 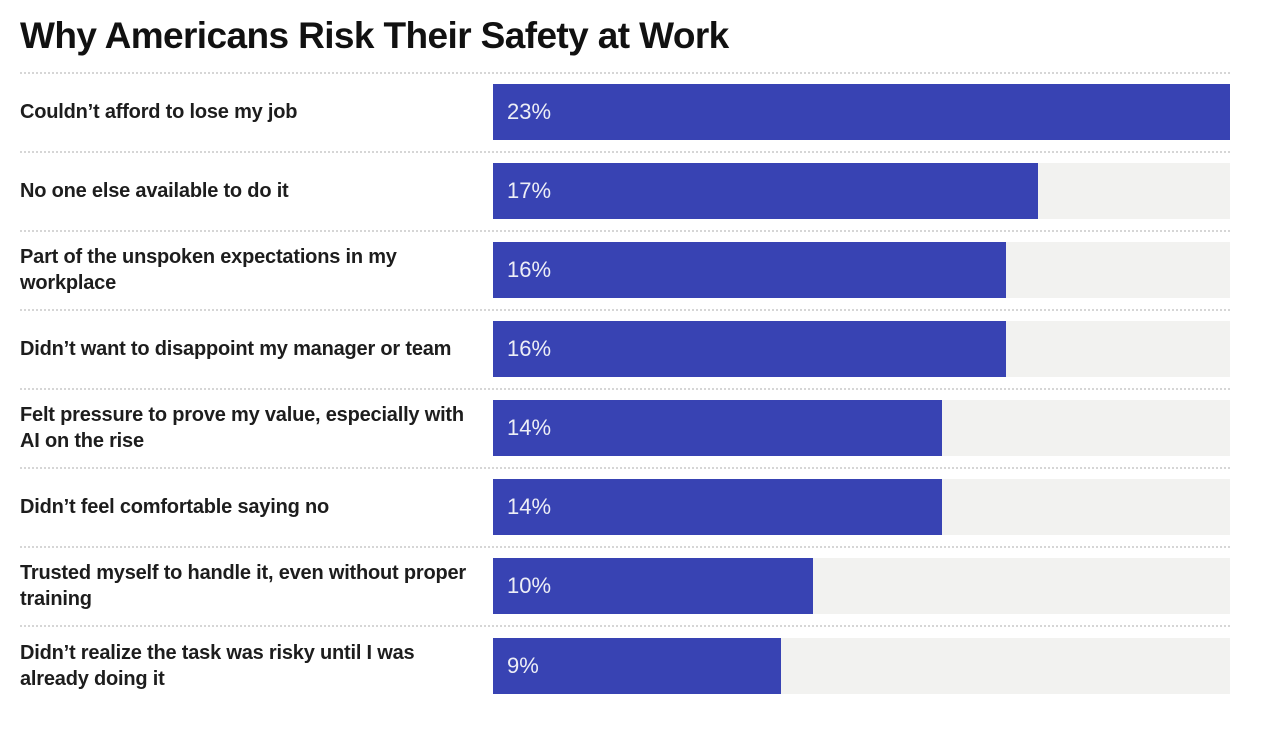 What do you see at coordinates (653, 586) in the screenshot?
I see `bar: 10%` at bounding box center [653, 586].